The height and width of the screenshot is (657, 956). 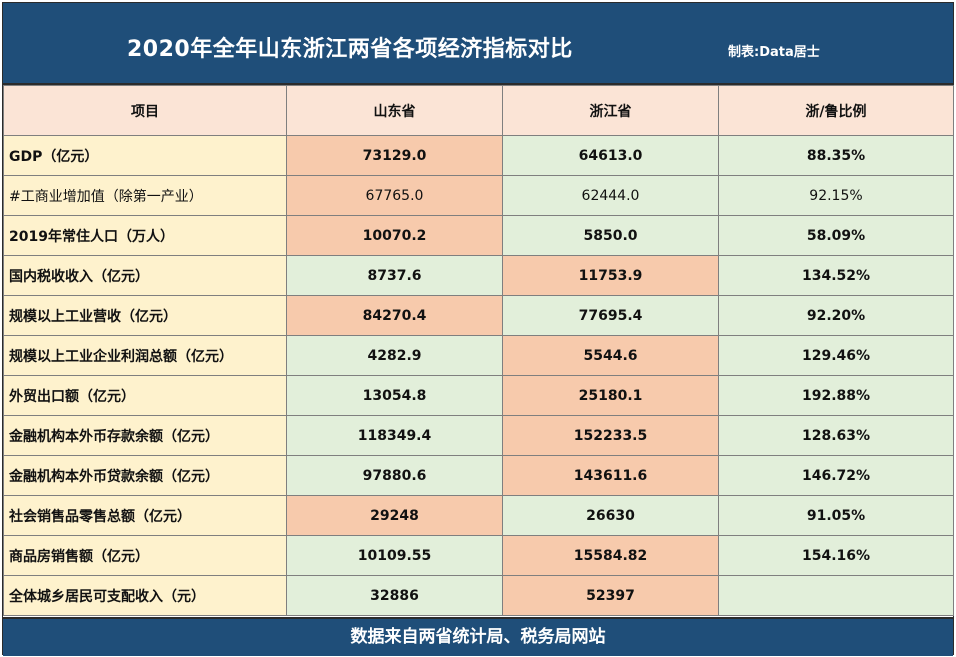 I want to click on table-row: GDP（亿元） 73129.0 64613.0 88.35%, so click(x=478, y=155).